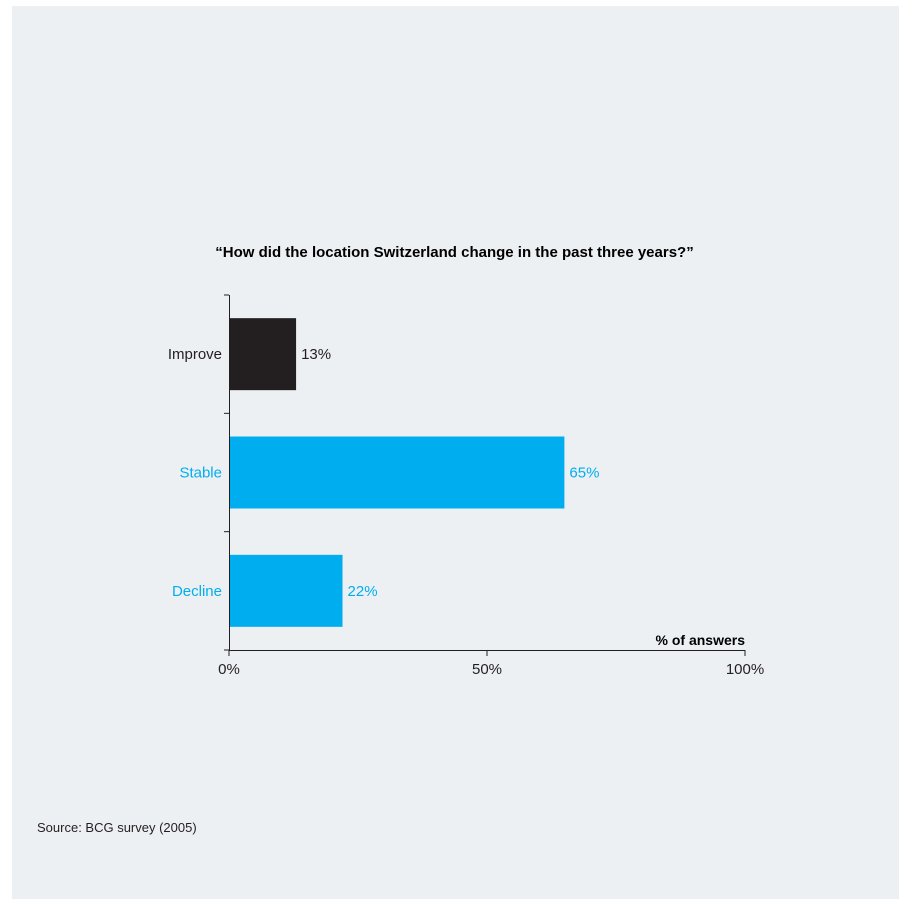  What do you see at coordinates (286, 590) in the screenshot?
I see `bar-decline` at bounding box center [286, 590].